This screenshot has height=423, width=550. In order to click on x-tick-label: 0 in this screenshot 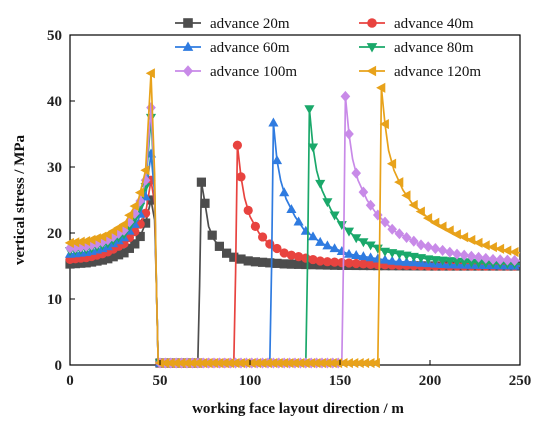, I will do `click(70, 381)`.